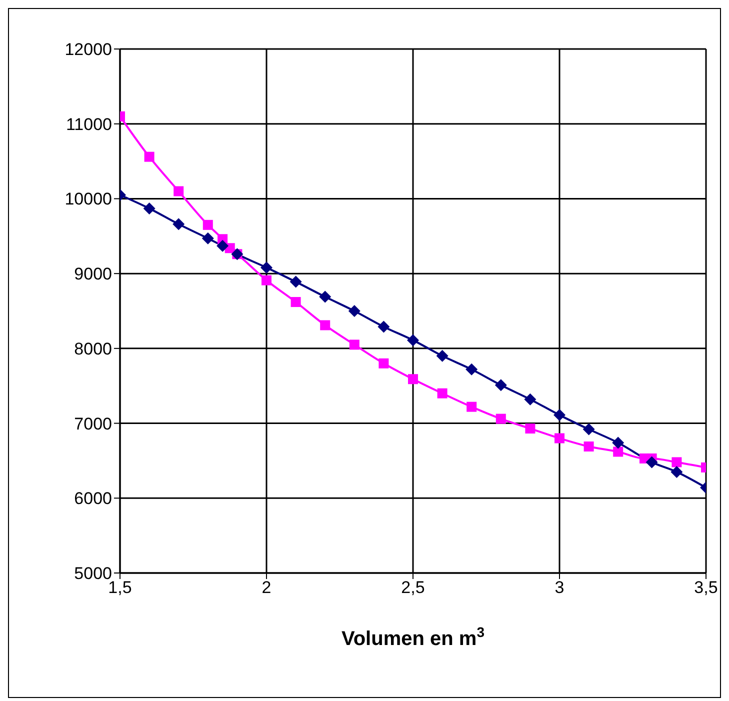 The image size is (729, 701). Describe the element at coordinates (120, 588) in the screenshot. I see `x-tick-label: 1,5` at that location.